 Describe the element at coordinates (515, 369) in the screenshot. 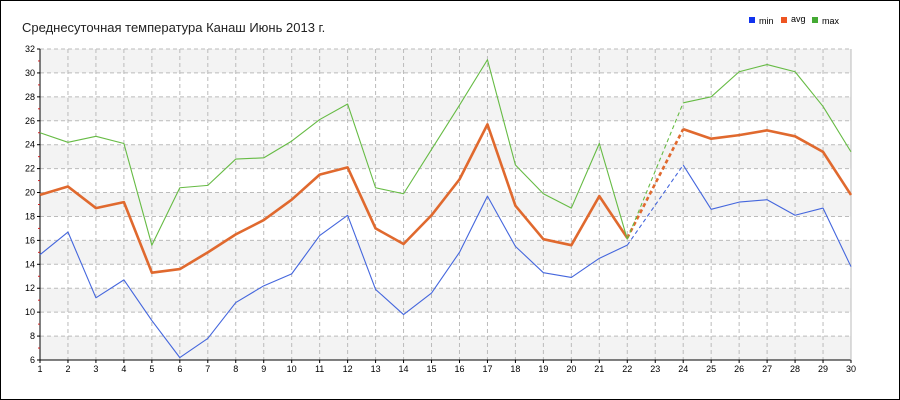

I see `x-tick-label: 18` at that location.